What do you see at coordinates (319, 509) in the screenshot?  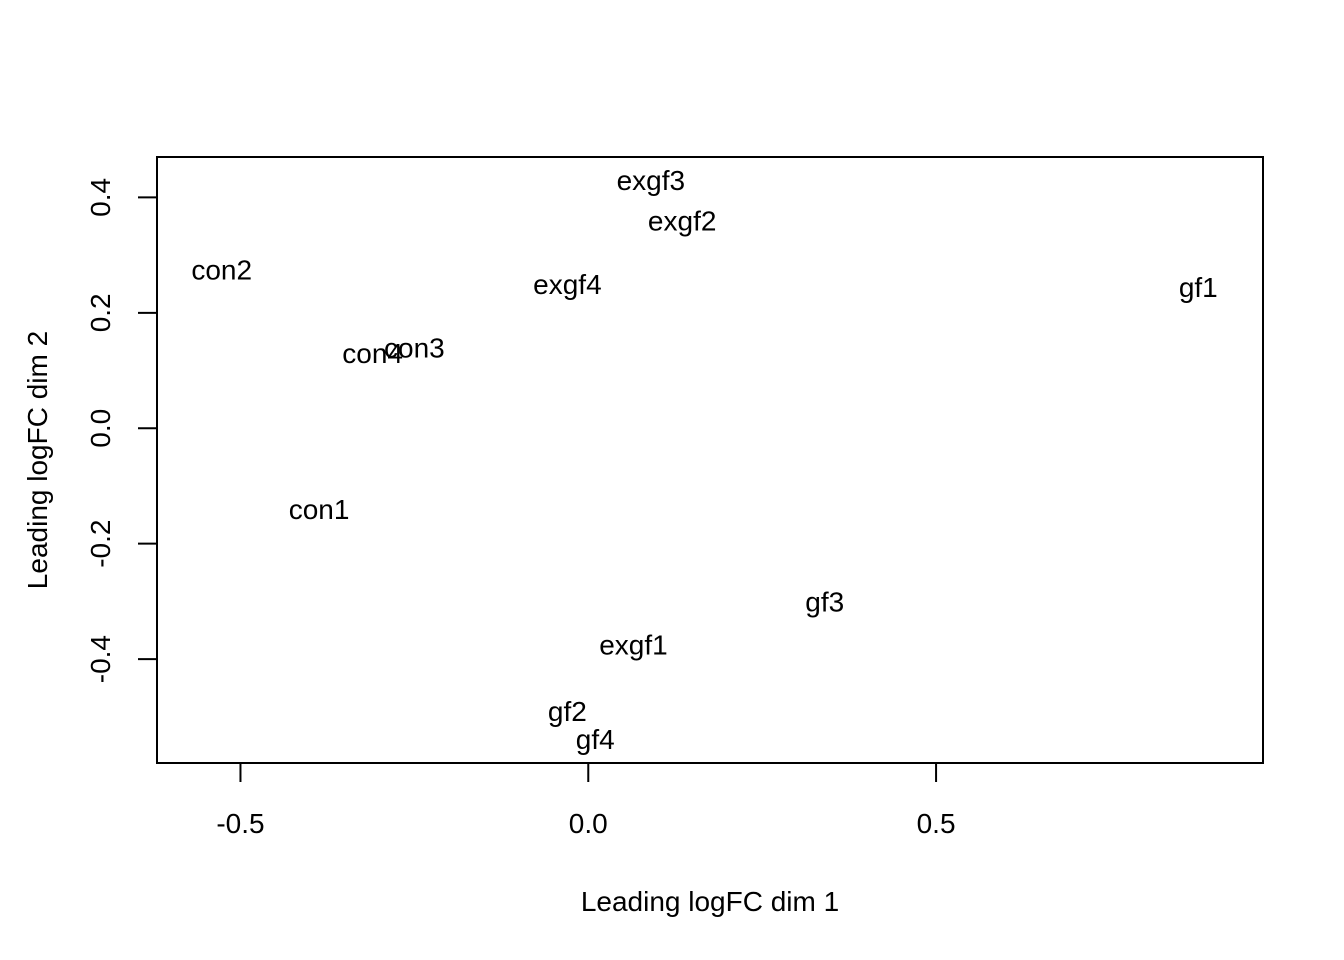 I see `point-label-con1: con1` at bounding box center [319, 509].